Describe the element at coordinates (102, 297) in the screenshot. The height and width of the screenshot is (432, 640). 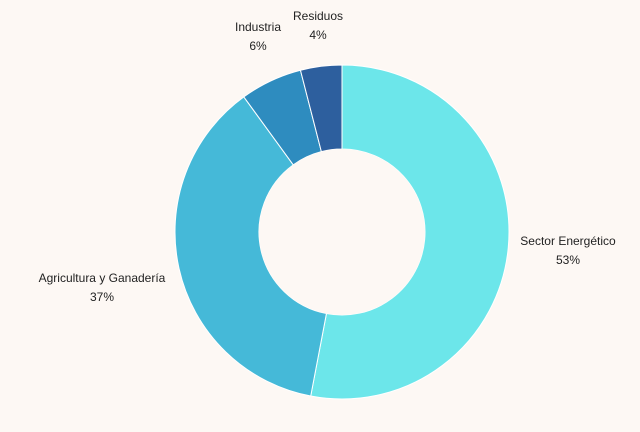
I see `slice-percent: 37%` at that location.